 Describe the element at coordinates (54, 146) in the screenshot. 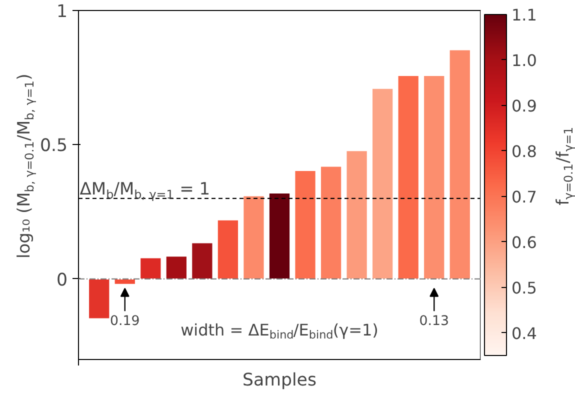

I see `y-tick-label: 0.5` at that location.